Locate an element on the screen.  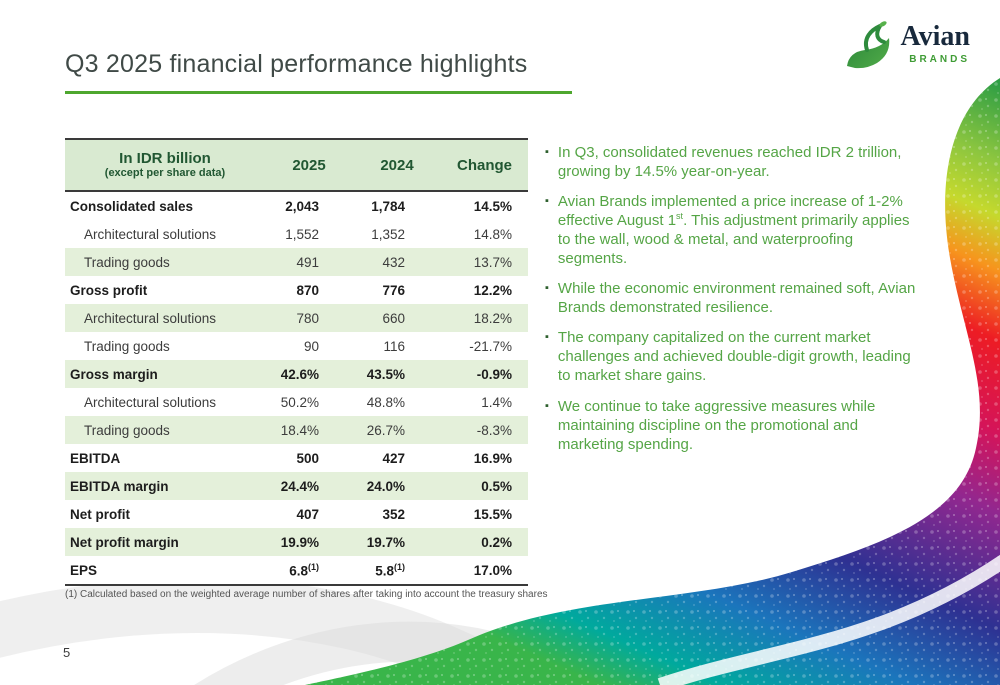
value-2024: 116 is located at coordinates (394, 346).